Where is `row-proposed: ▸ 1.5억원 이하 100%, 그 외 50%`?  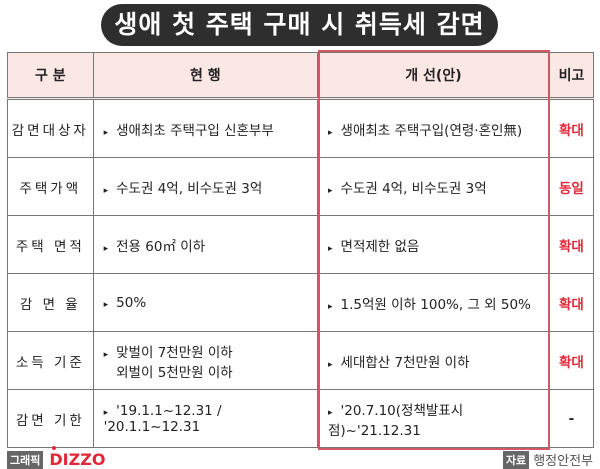
row-proposed: ▸ 1.5억원 이하 100%, 그 외 50% is located at coordinates (433, 302).